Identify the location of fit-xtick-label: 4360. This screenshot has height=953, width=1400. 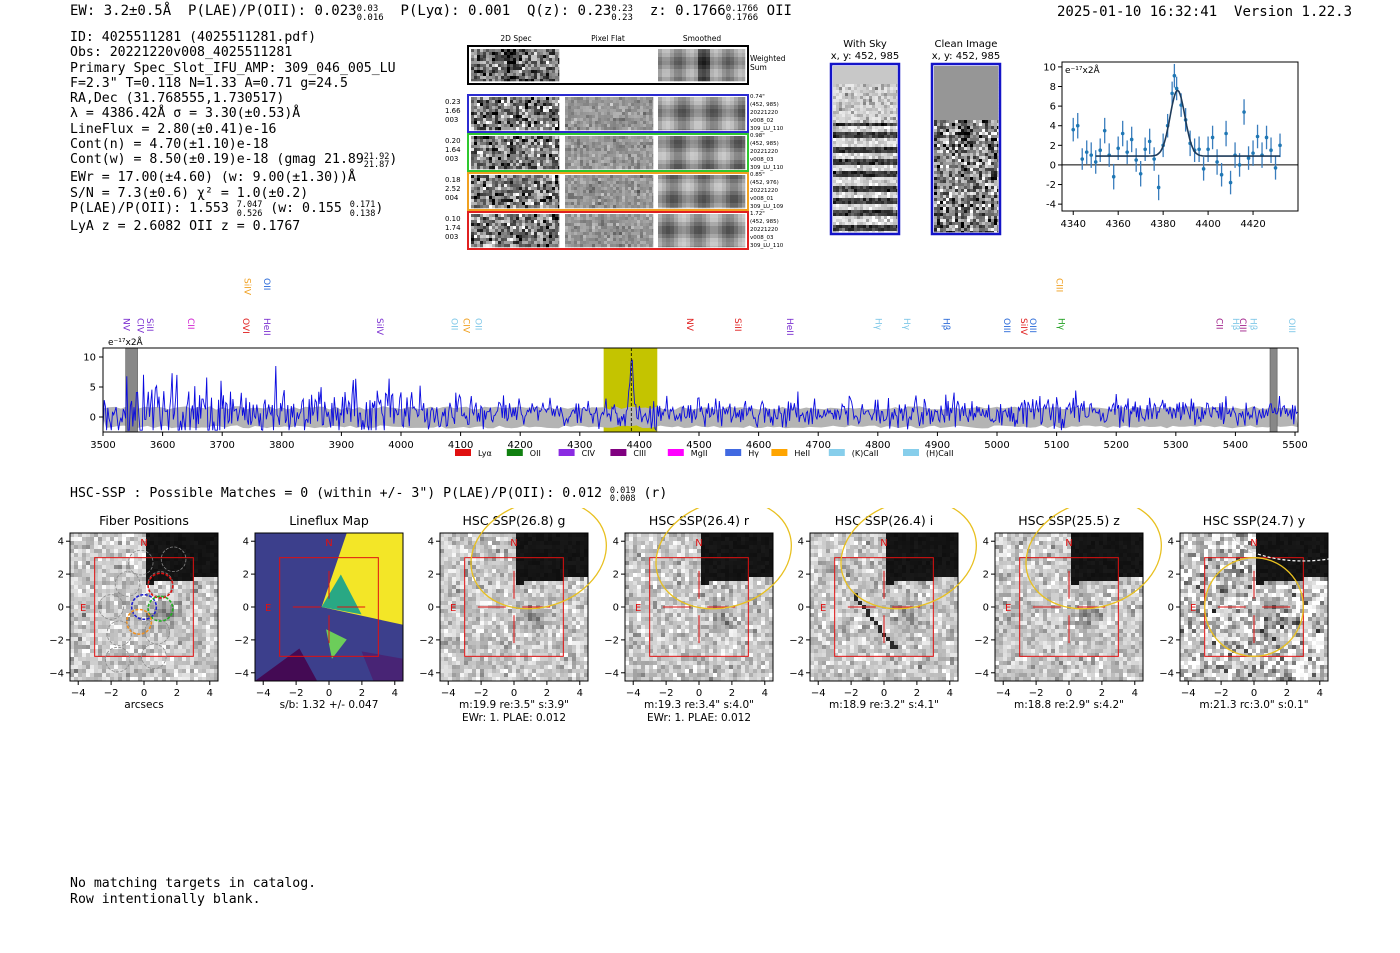
(1117, 224).